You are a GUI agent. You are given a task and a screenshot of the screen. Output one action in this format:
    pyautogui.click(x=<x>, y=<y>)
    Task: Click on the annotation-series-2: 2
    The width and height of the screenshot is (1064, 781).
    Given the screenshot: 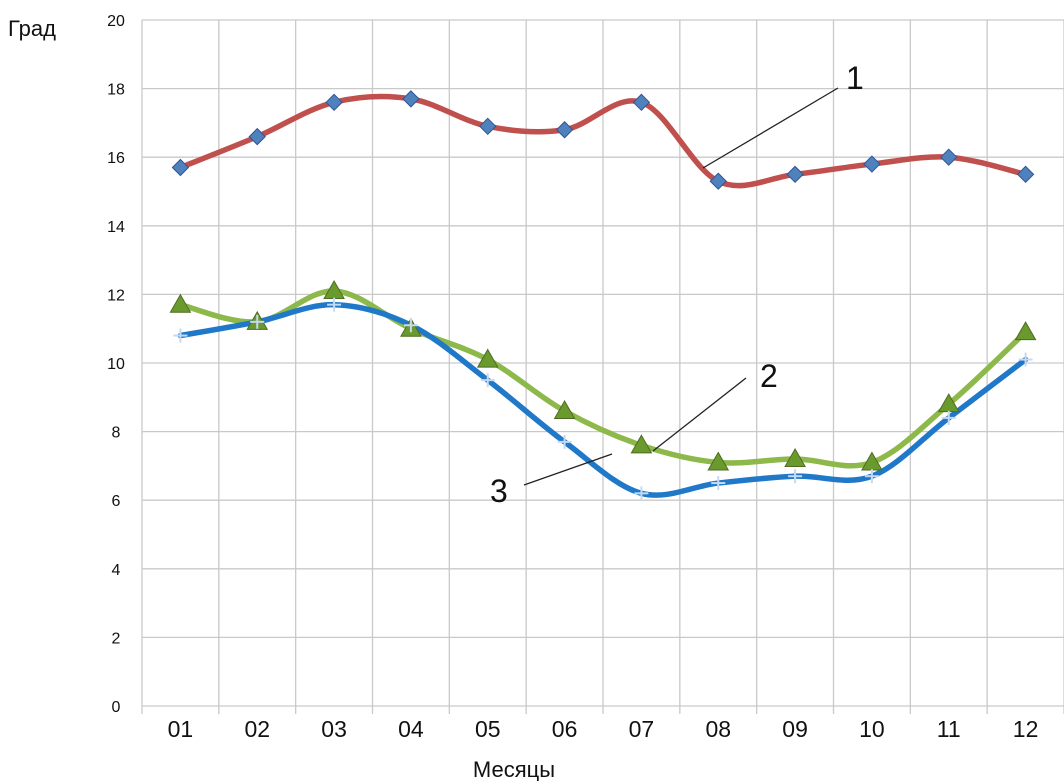 What is the action you would take?
    pyautogui.click(x=715, y=405)
    